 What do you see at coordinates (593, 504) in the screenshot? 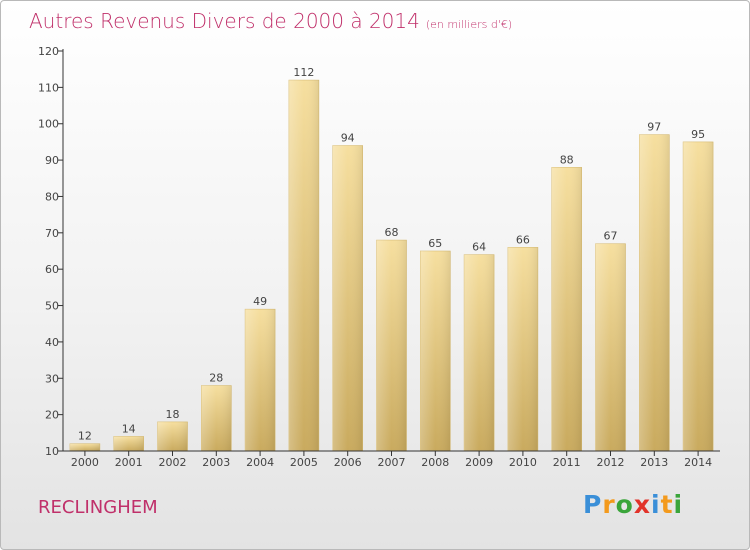
I see `logo-letter: P` at bounding box center [593, 504].